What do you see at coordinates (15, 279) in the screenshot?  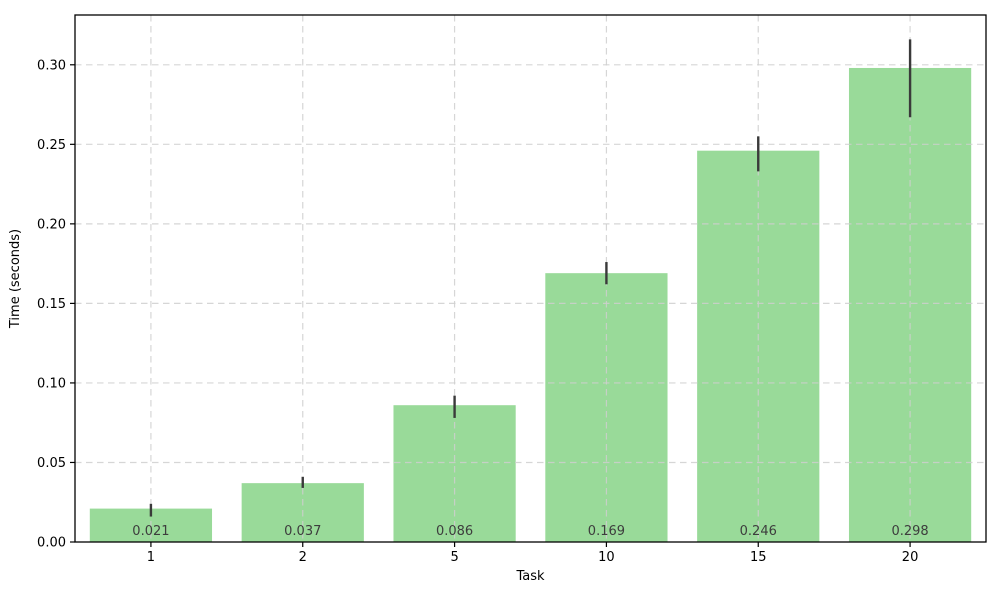 I see `y-axis-label: Time (seconds)` at bounding box center [15, 279].